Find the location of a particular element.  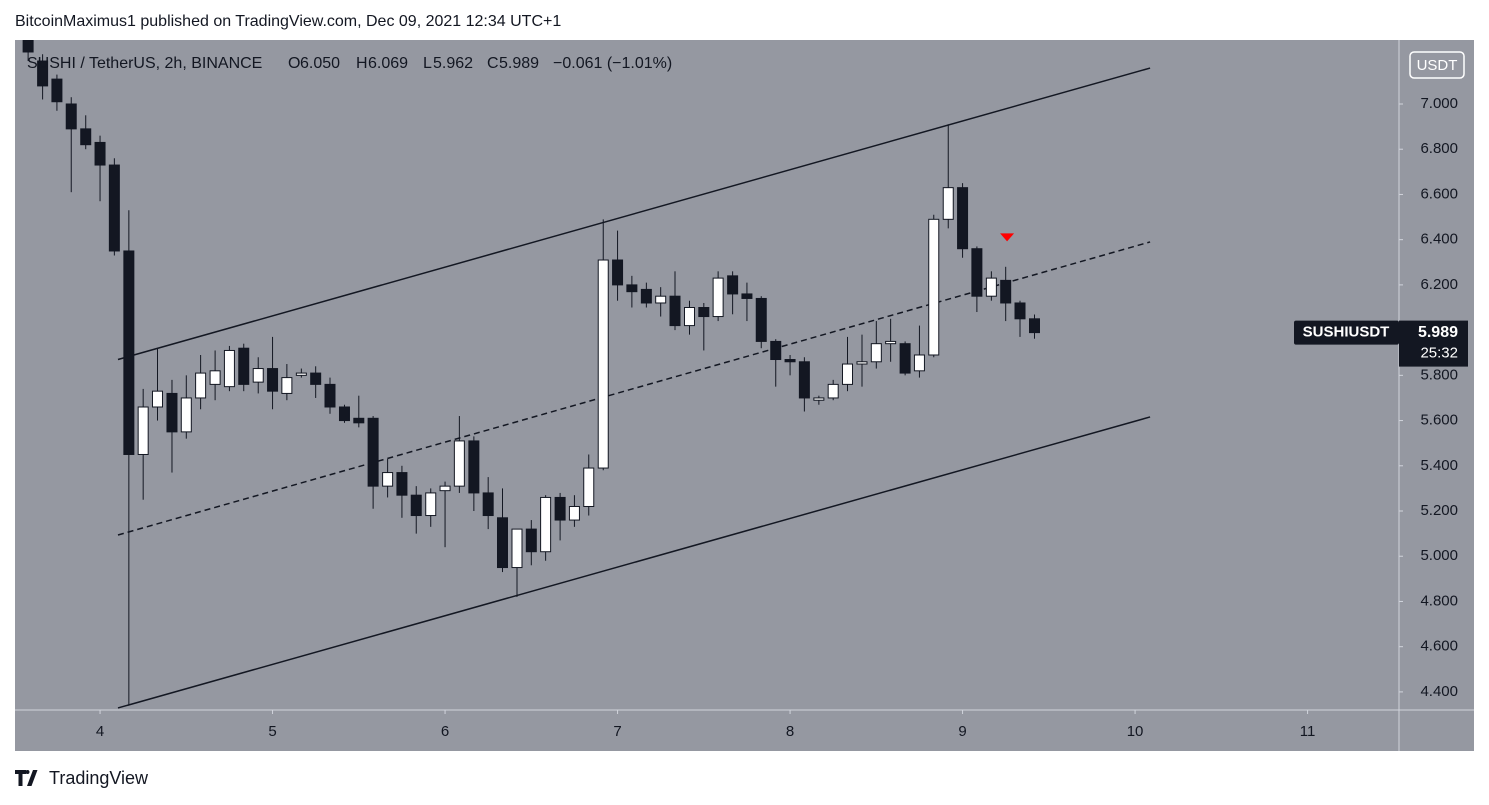

price-tag-countdown: 25:32 is located at coordinates (1439, 353).